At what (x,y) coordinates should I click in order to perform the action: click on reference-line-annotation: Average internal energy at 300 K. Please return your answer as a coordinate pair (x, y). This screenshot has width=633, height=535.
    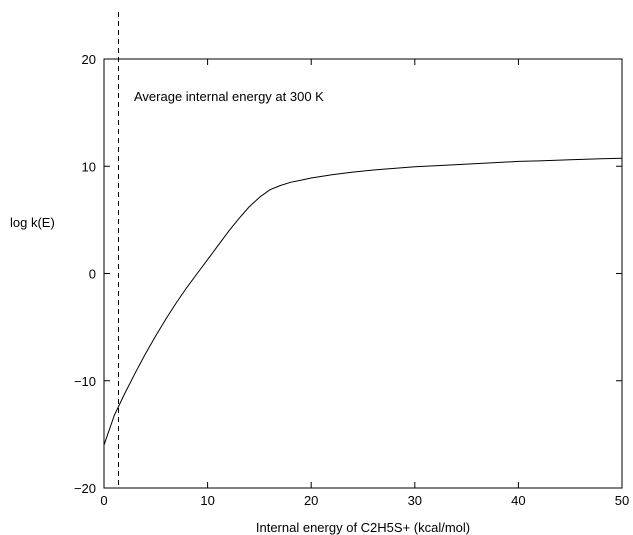
    Looking at the image, I should click on (229, 96).